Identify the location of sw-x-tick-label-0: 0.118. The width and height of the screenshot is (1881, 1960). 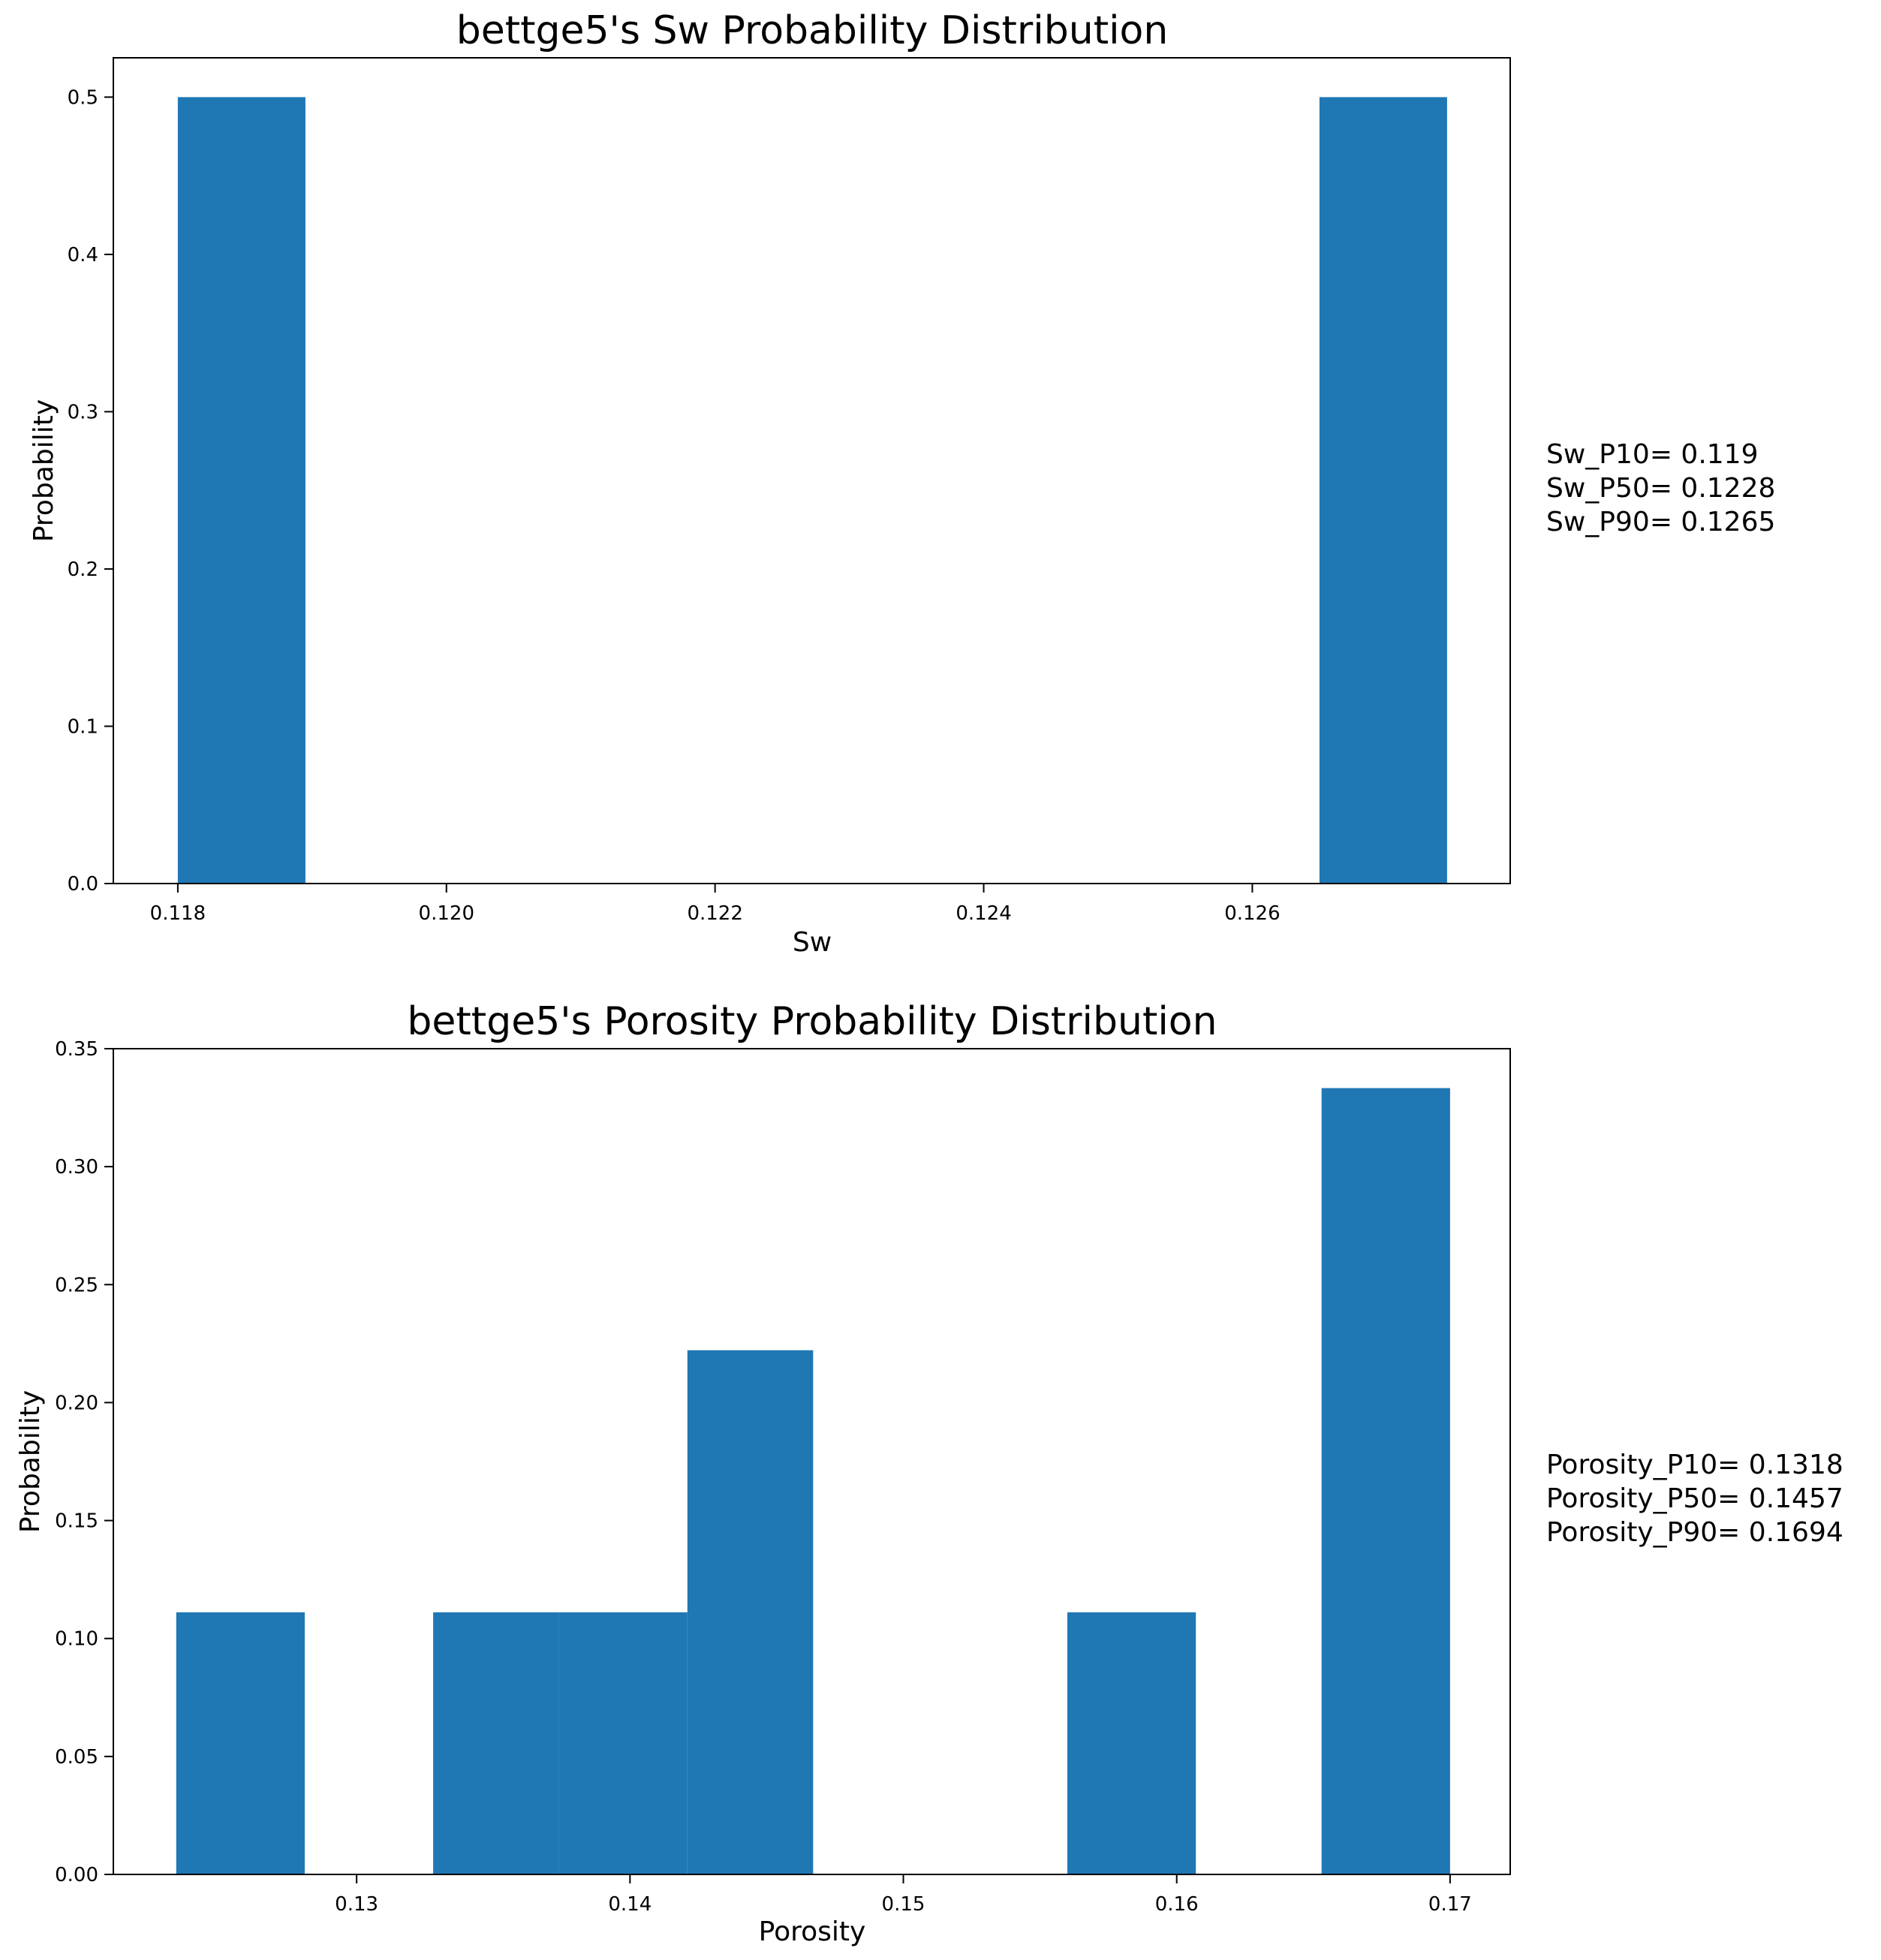
(178, 913).